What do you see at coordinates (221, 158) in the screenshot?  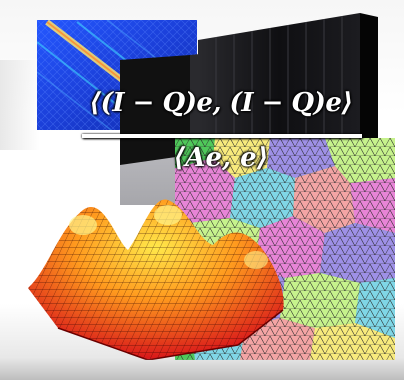 I see `formula-denominator: ⟨Ae, e⟩` at bounding box center [221, 158].